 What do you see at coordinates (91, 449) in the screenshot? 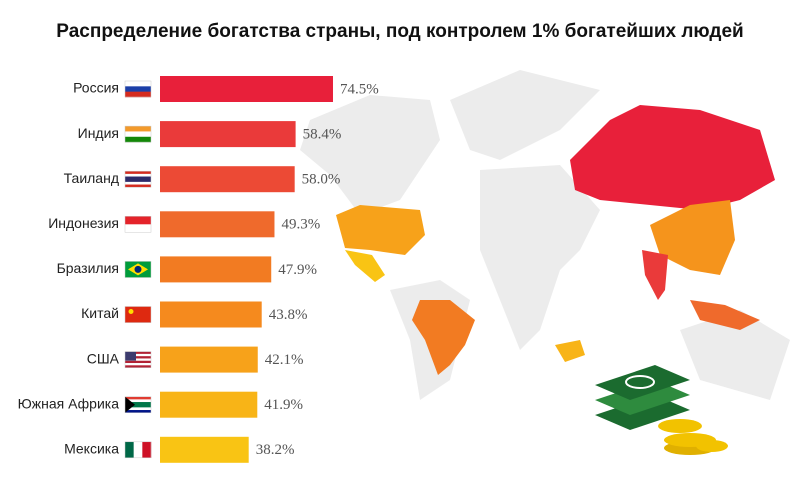
I see `y-tick-label: Мексика` at bounding box center [91, 449].